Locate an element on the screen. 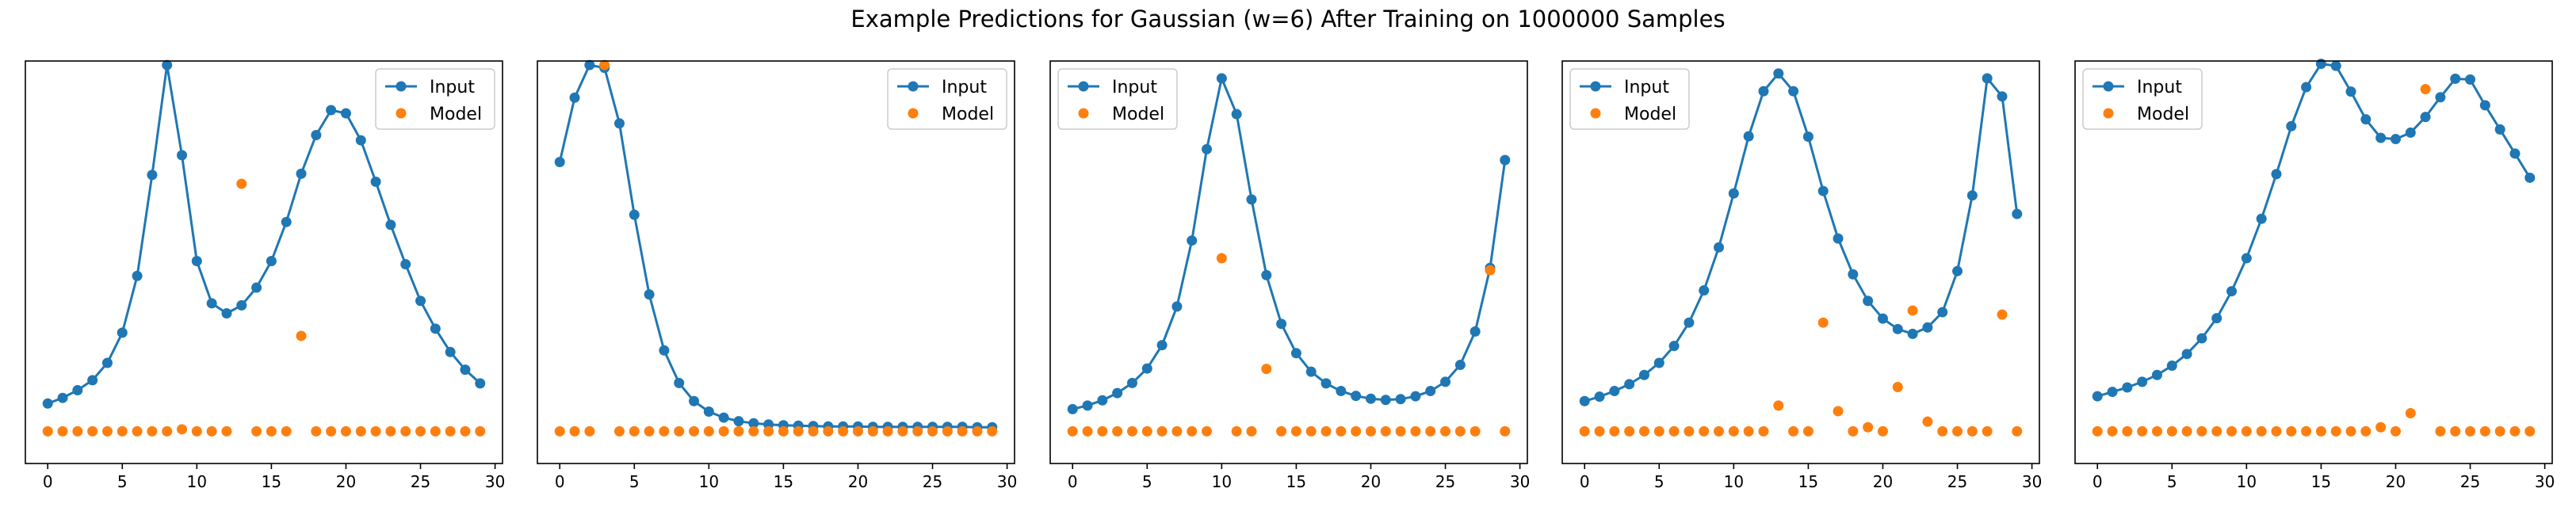 The height and width of the screenshot is (515, 2576). series-model is located at coordinates (2314, 260).